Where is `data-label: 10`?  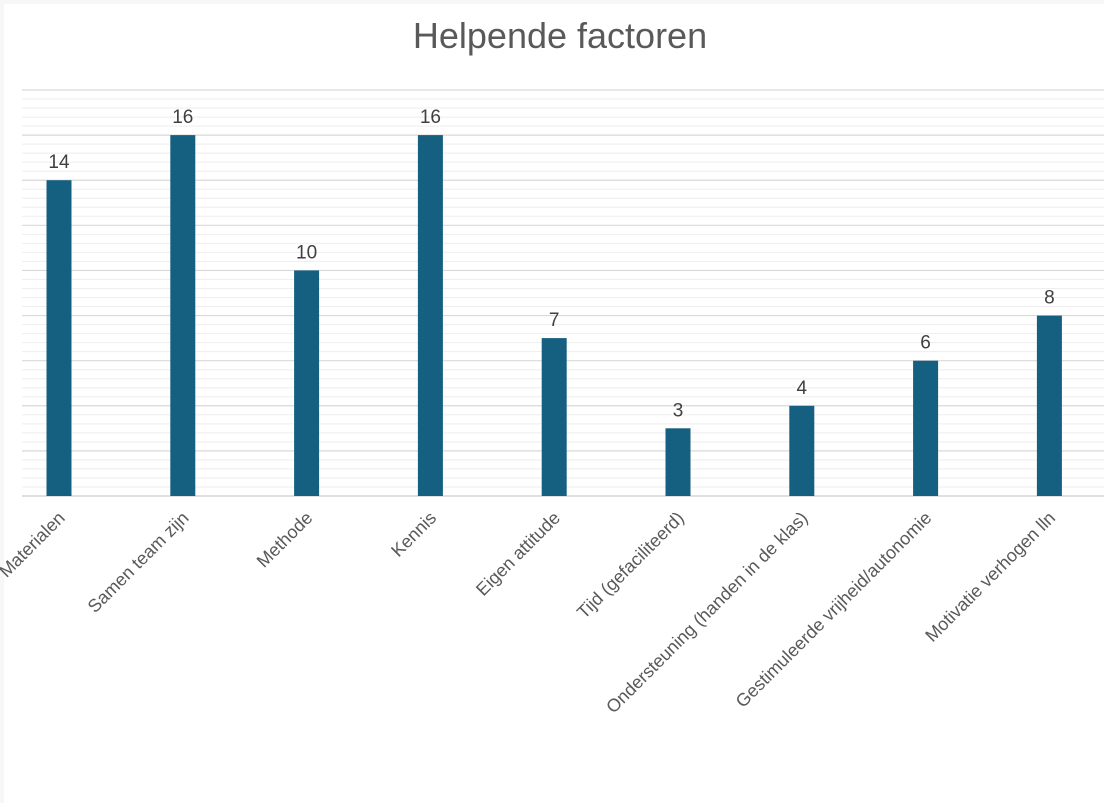
data-label: 10 is located at coordinates (306, 252).